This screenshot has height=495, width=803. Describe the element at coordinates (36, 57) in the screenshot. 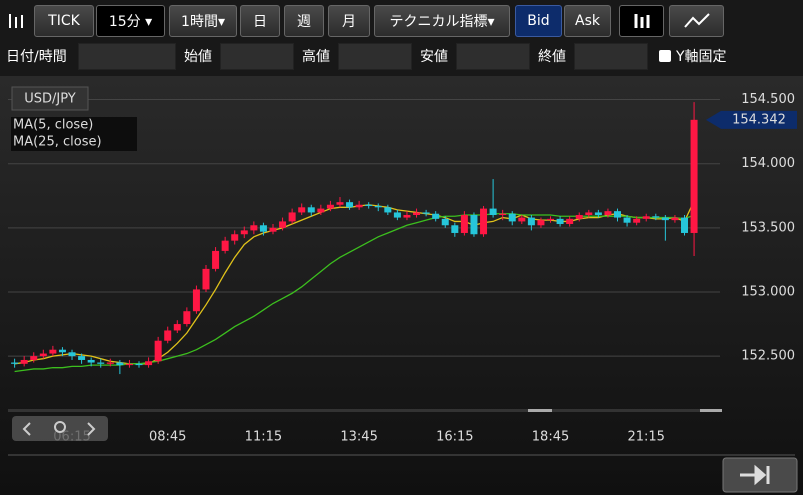

I see `datetime-label: 日付/時間` at that location.